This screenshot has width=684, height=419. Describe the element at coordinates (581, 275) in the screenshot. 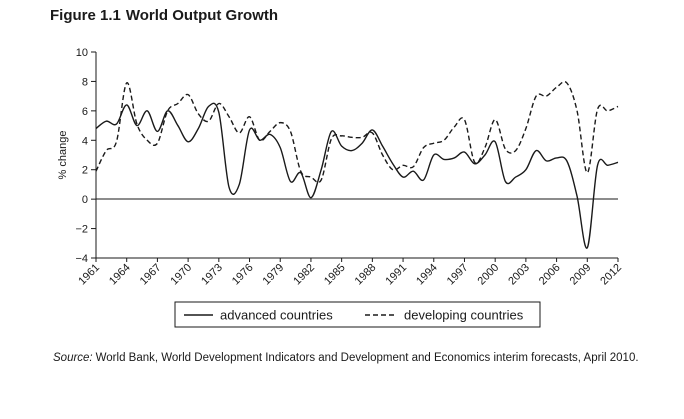

I see `x-tick-label: 2009` at that location.